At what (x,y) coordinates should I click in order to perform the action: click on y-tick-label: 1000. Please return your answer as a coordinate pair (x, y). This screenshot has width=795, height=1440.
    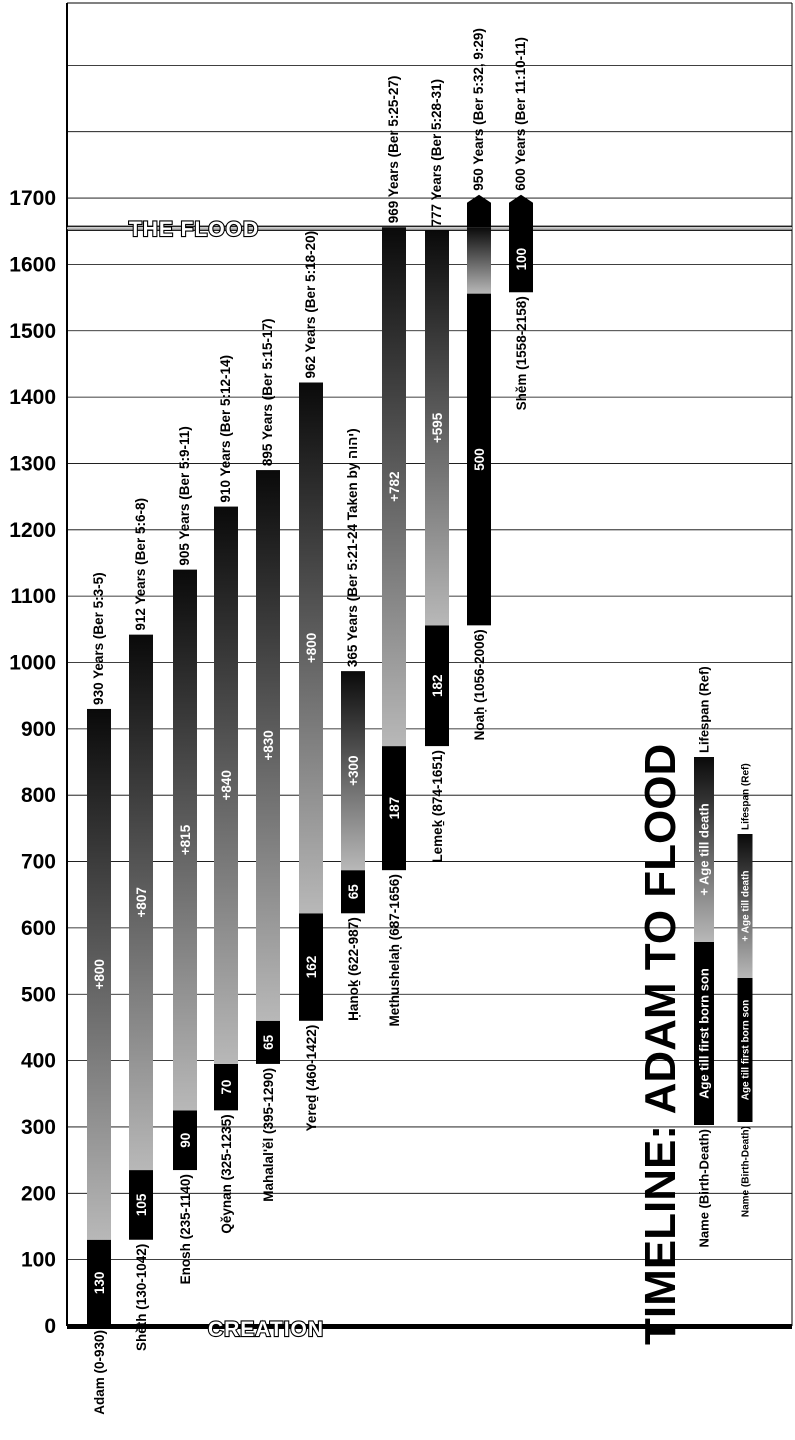
    Looking at the image, I should click on (32, 663).